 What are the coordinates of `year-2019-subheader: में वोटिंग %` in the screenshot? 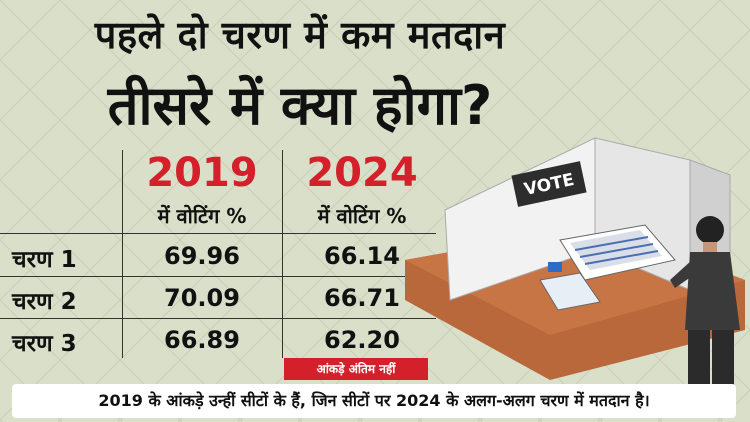 It's located at (202, 216).